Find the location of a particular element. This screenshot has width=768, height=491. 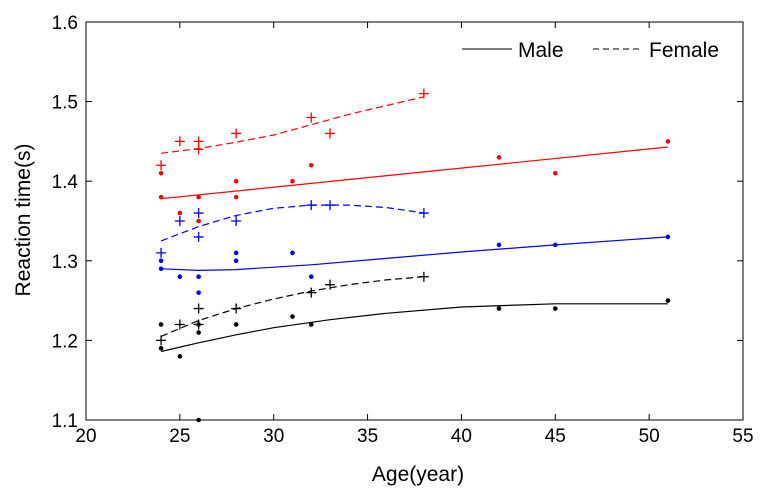

legend-male-label: Male is located at coordinates (541, 50).